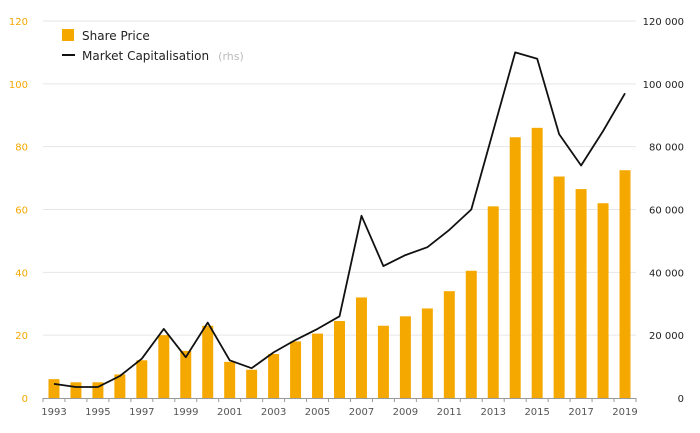 The image size is (700, 433). What do you see at coordinates (580, 412) in the screenshot?
I see `x-tick-label: 2017` at bounding box center [580, 412].